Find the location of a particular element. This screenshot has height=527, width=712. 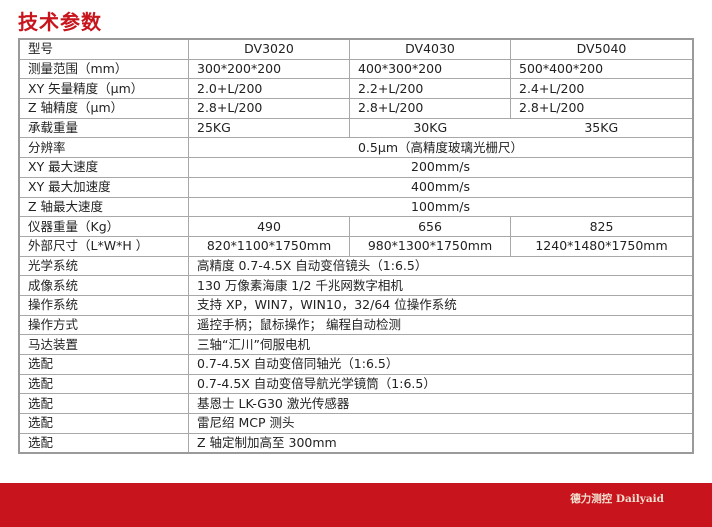

table-row: 光学系统 高精度 0.7-4.5X 自动变倍镜头（1:6.5） is located at coordinates (356, 266).